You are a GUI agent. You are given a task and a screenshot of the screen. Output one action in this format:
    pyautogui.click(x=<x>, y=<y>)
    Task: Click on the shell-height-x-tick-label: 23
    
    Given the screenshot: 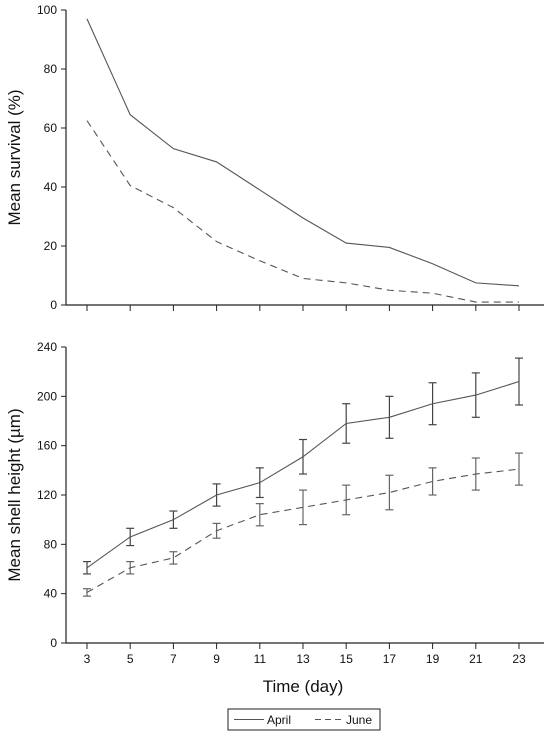 What is the action you would take?
    pyautogui.click(x=519, y=659)
    